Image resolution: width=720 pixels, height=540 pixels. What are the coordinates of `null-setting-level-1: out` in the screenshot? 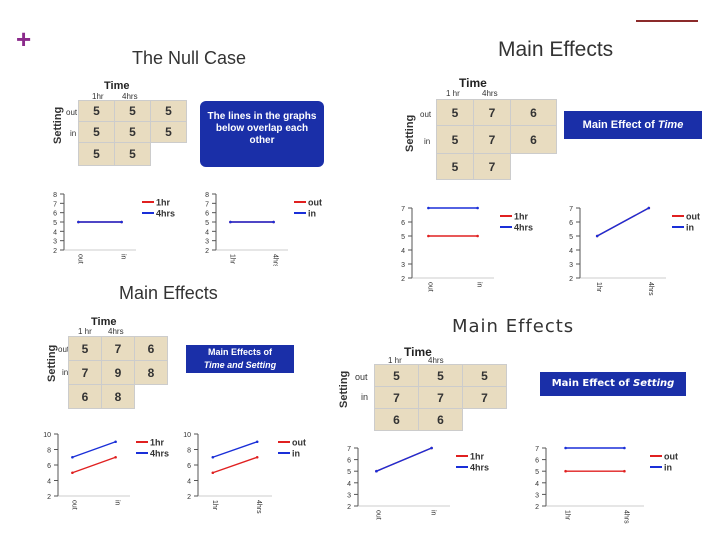 It's located at (72, 112).